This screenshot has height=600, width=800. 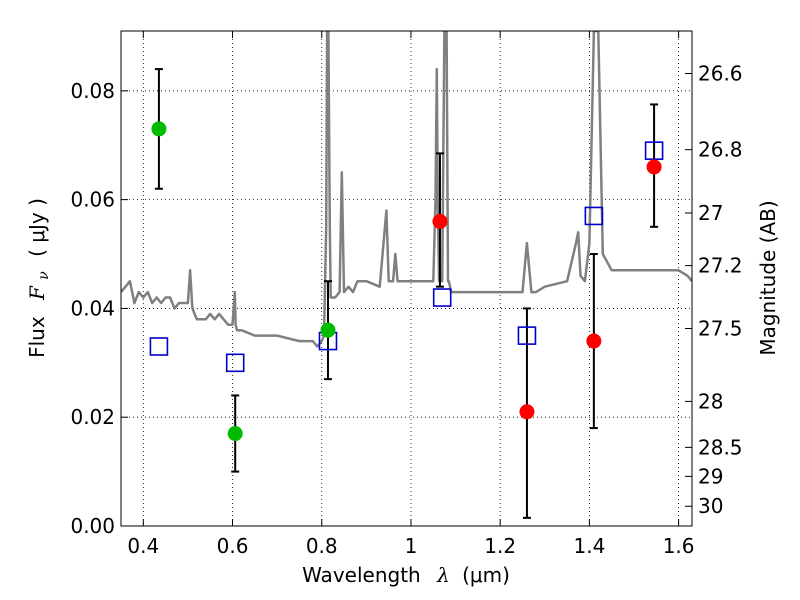 What do you see at coordinates (37, 293) in the screenshot?
I see `y-axis-title-symbol: F` at bounding box center [37, 293].